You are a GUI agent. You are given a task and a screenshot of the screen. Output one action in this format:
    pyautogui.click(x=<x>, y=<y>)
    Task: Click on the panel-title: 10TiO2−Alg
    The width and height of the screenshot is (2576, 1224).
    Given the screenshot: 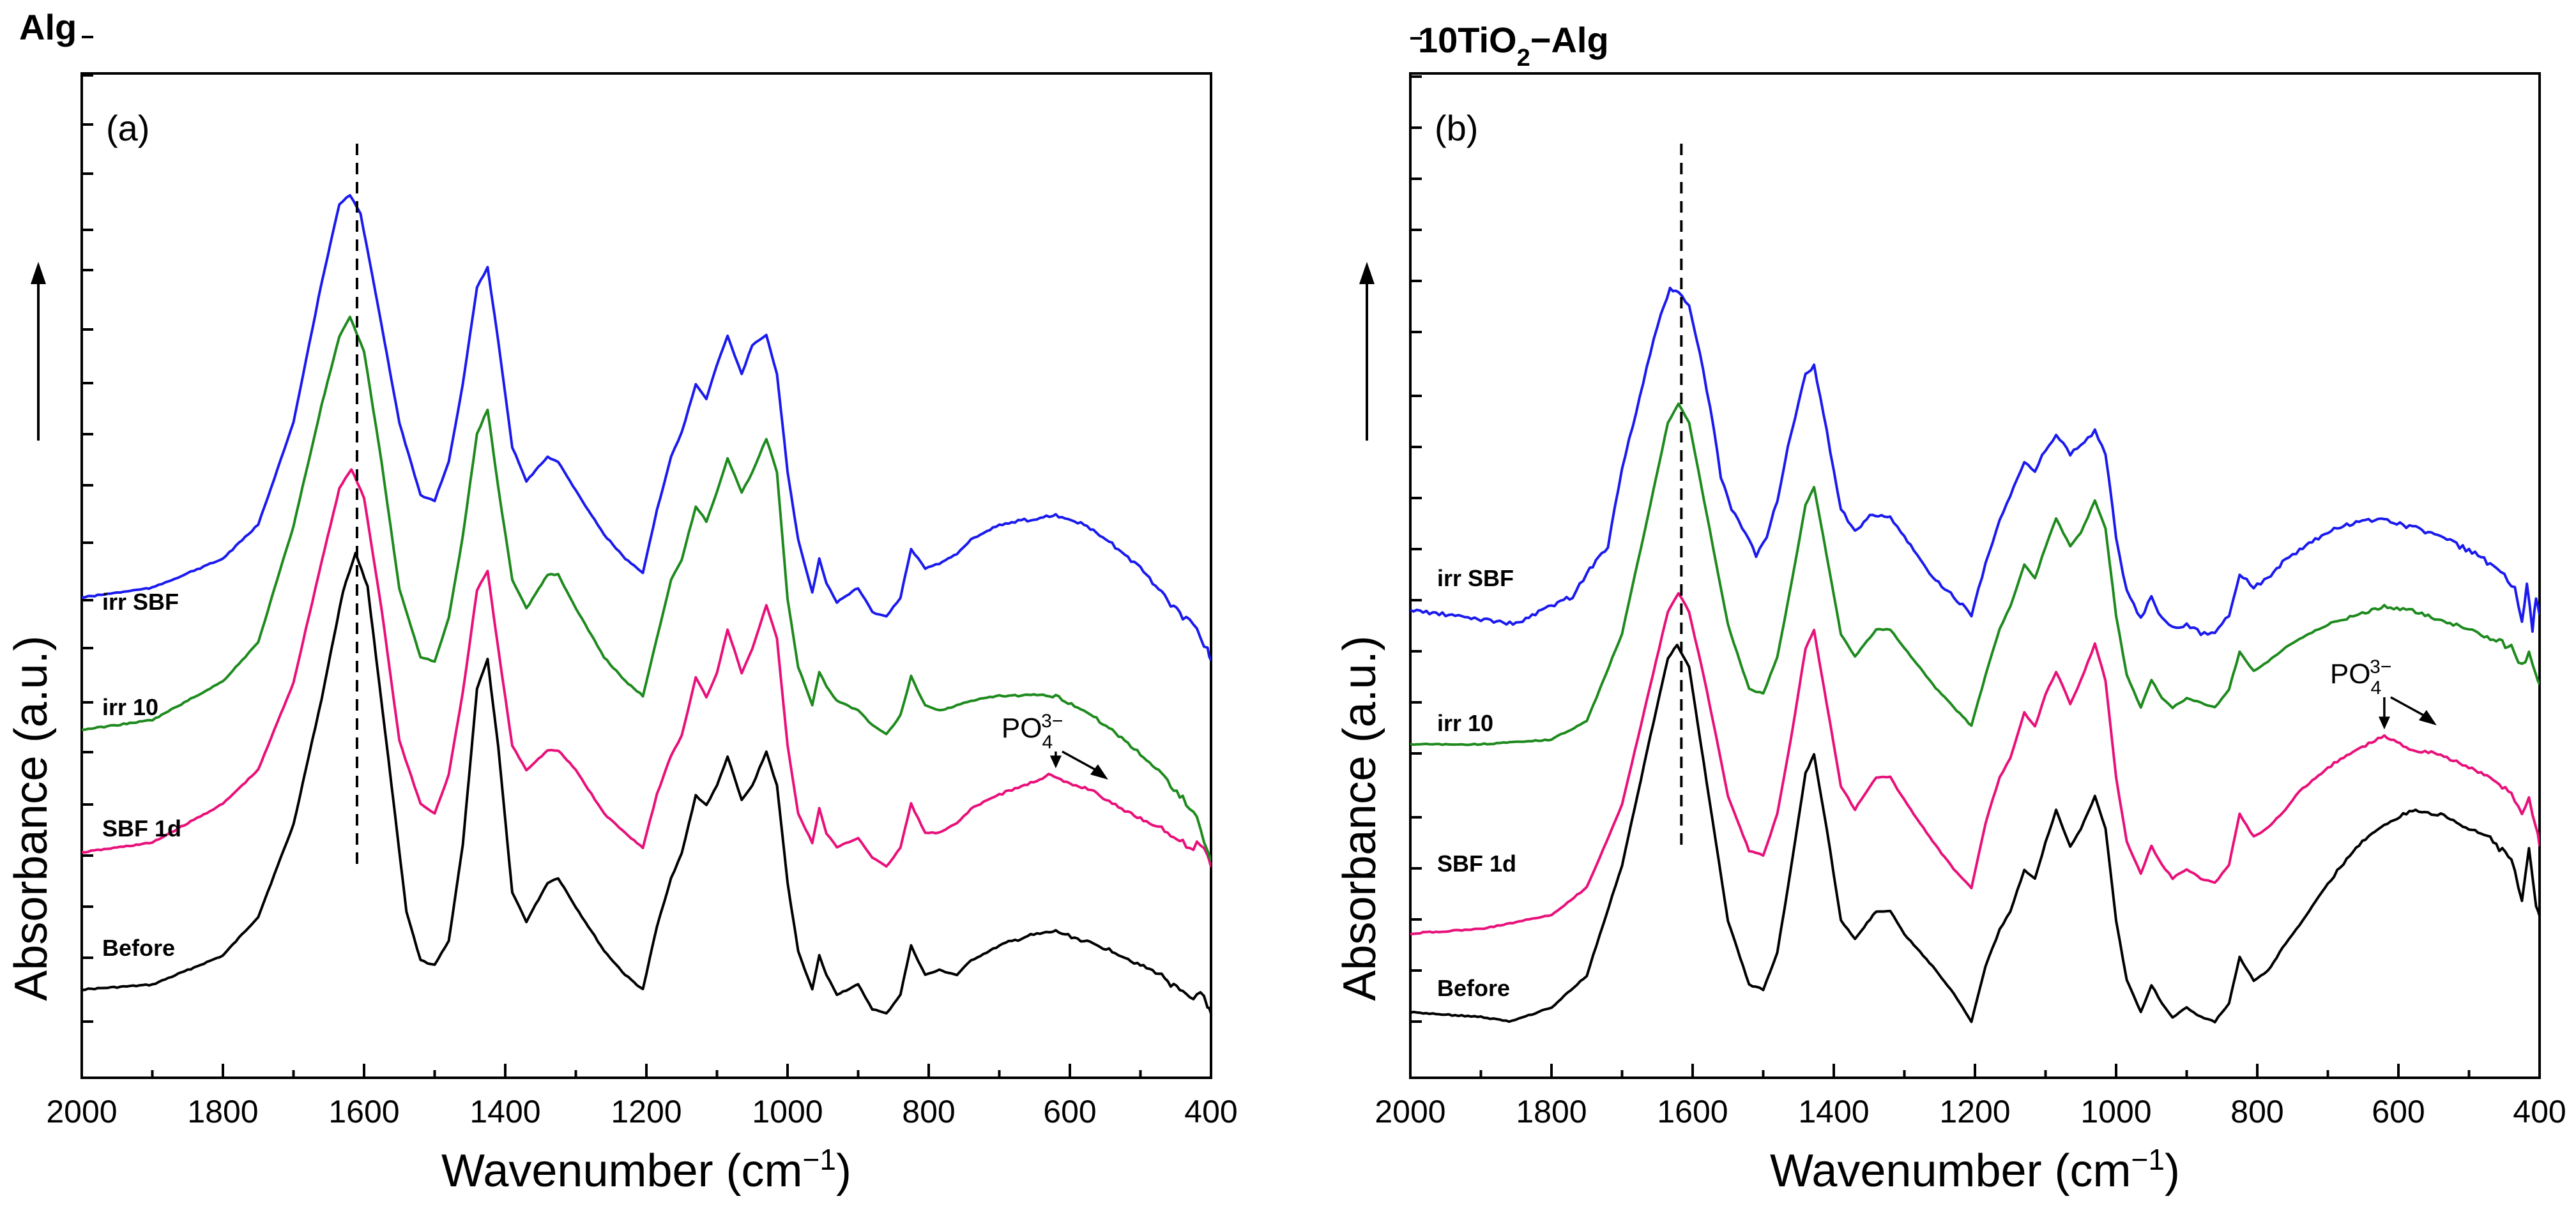 What is the action you would take?
    pyautogui.click(x=1513, y=46)
    